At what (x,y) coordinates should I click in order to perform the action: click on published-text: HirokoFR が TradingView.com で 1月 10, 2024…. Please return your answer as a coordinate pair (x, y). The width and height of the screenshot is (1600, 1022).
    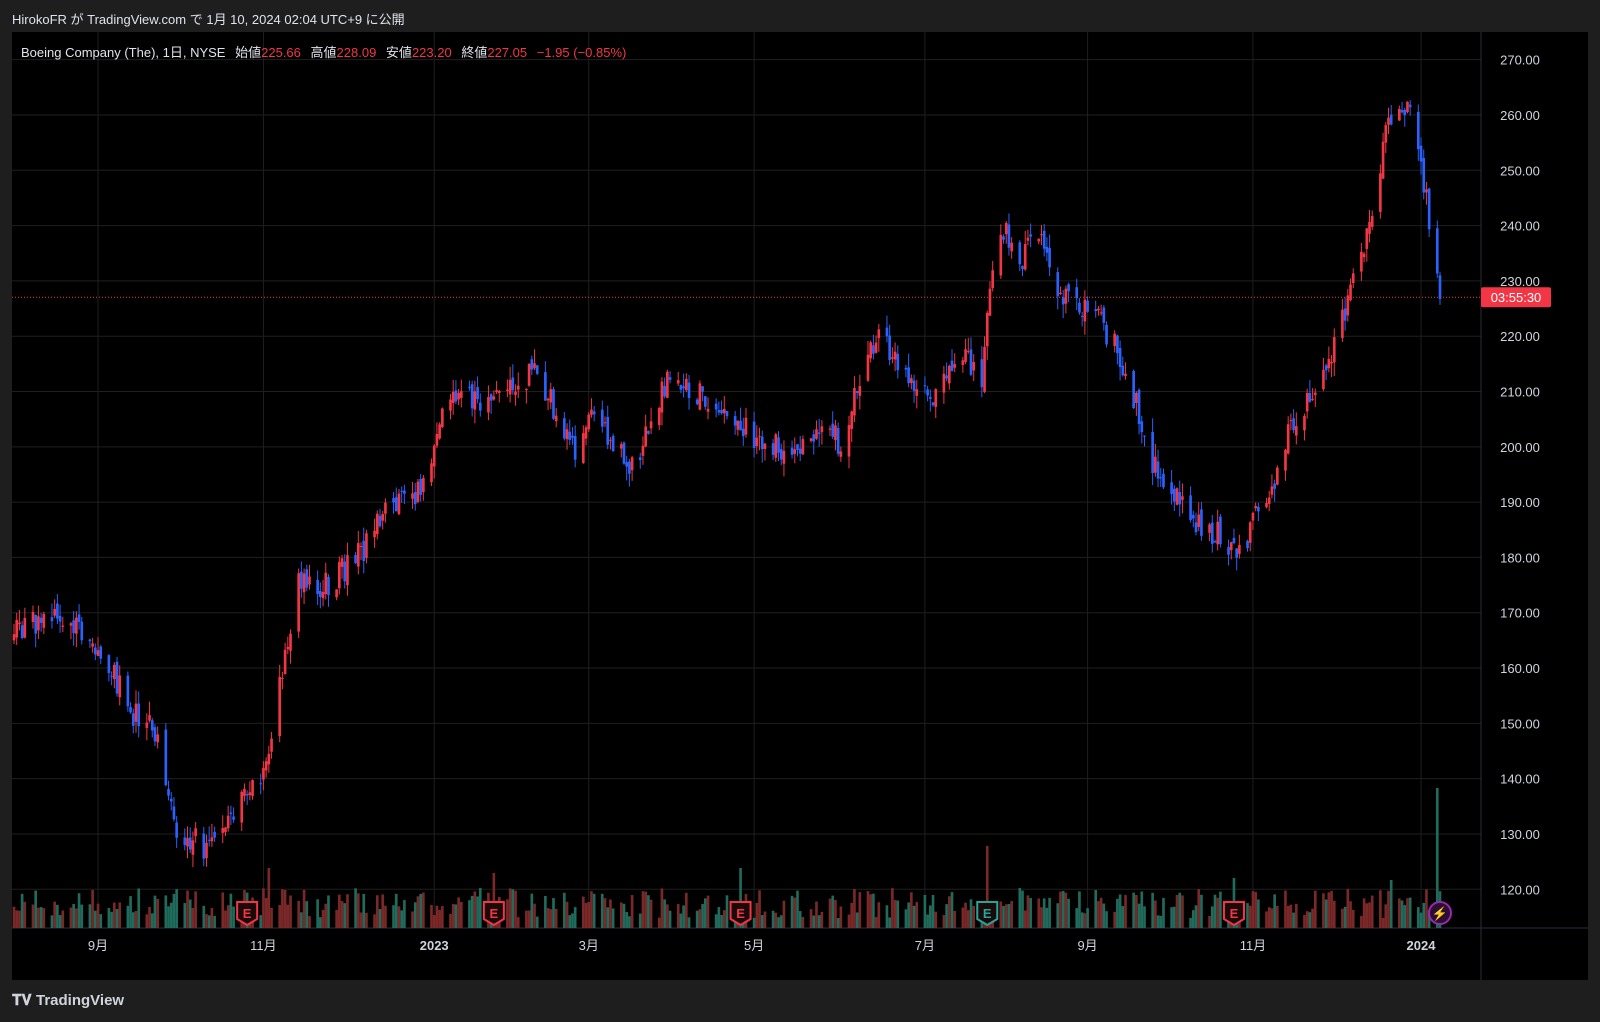
    Looking at the image, I should click on (208, 19).